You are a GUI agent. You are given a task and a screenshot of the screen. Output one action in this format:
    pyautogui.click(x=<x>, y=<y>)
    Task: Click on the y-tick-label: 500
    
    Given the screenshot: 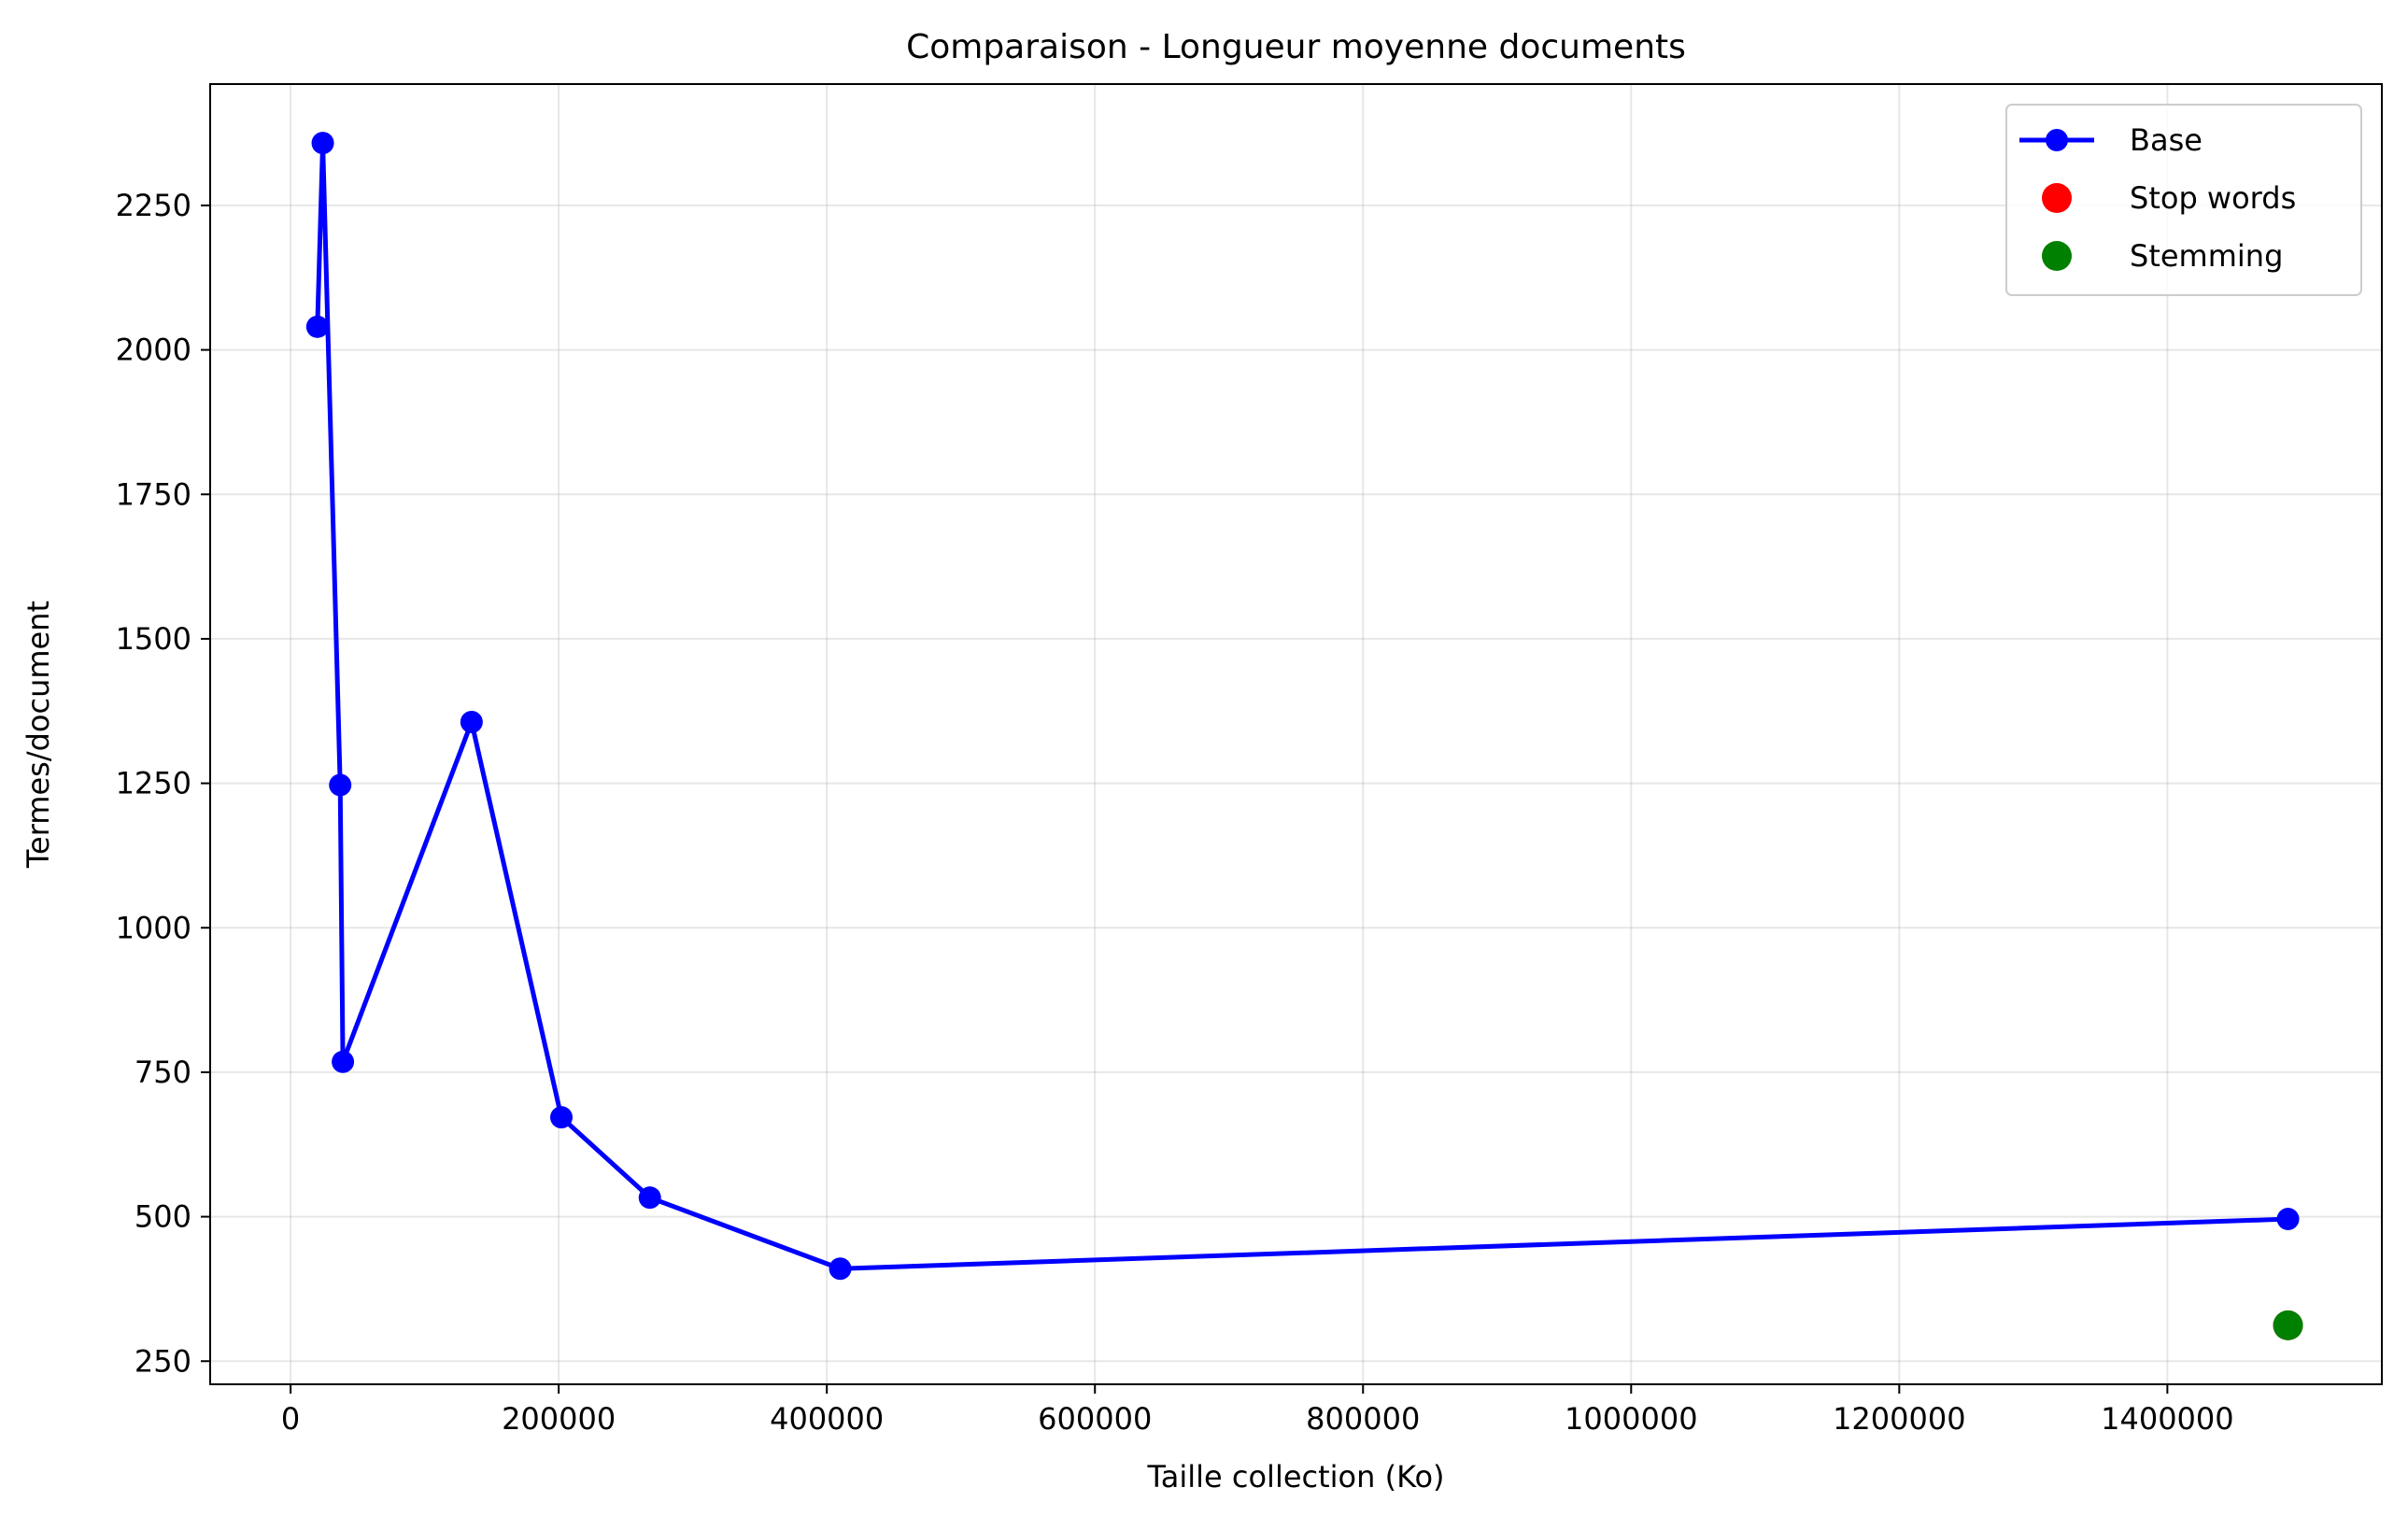 What is the action you would take?
    pyautogui.click(x=163, y=1217)
    